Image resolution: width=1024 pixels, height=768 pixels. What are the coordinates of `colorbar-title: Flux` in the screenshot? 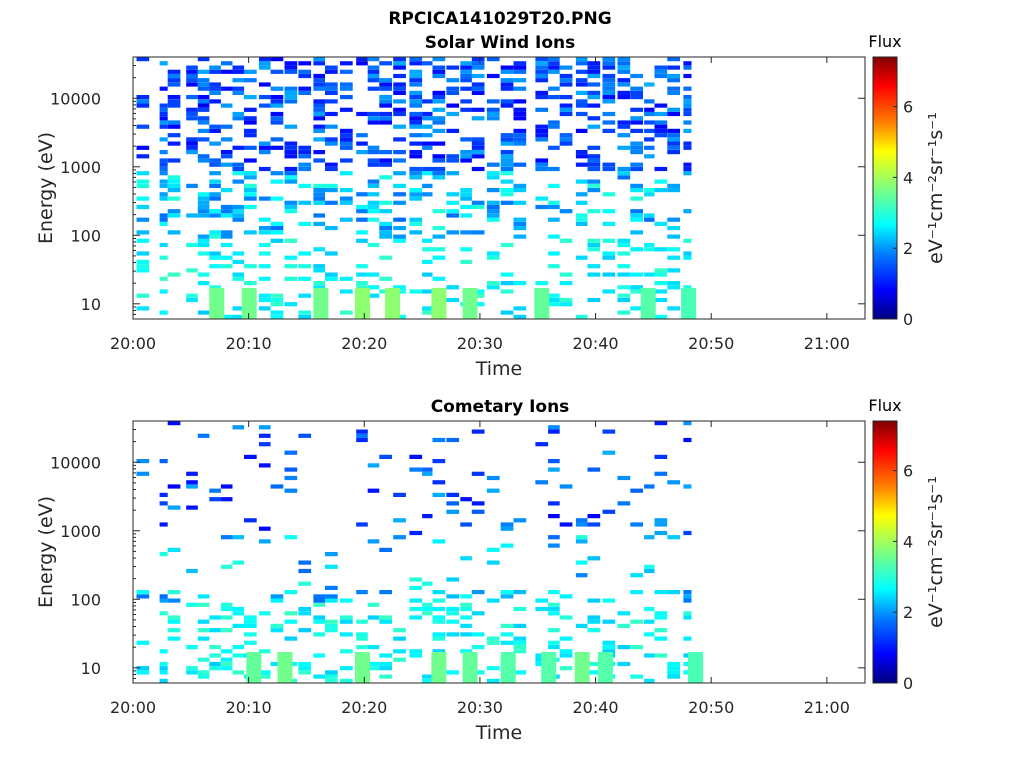 It's located at (884, 405).